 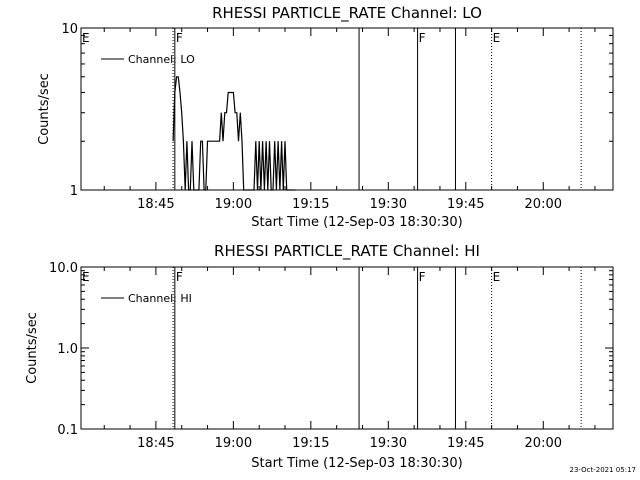 I want to click on legend-label: Channel: HI, so click(x=160, y=298).